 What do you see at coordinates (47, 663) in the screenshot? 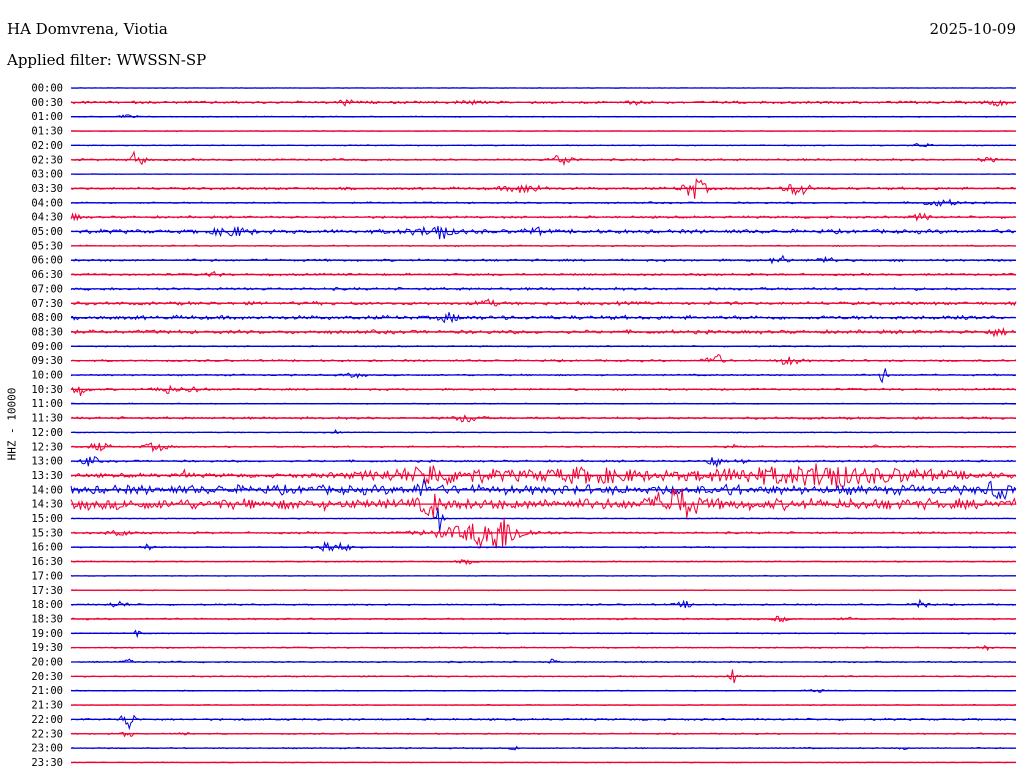
I see `row-time-label: 20:00` at bounding box center [47, 663].